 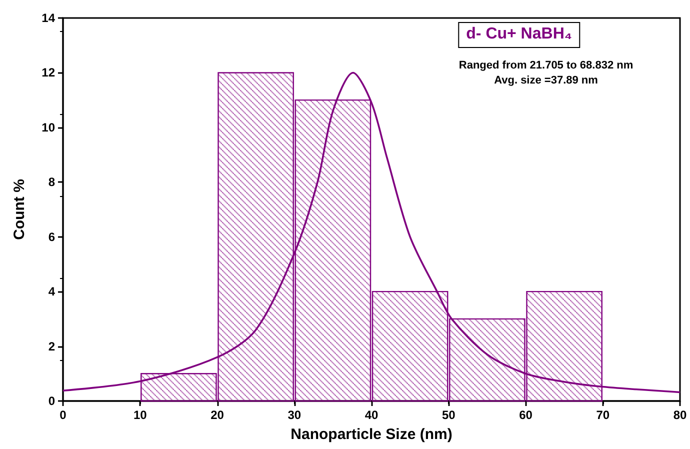 What do you see at coordinates (49, 127) in the screenshot?
I see `y-tick-label: 10` at bounding box center [49, 127].